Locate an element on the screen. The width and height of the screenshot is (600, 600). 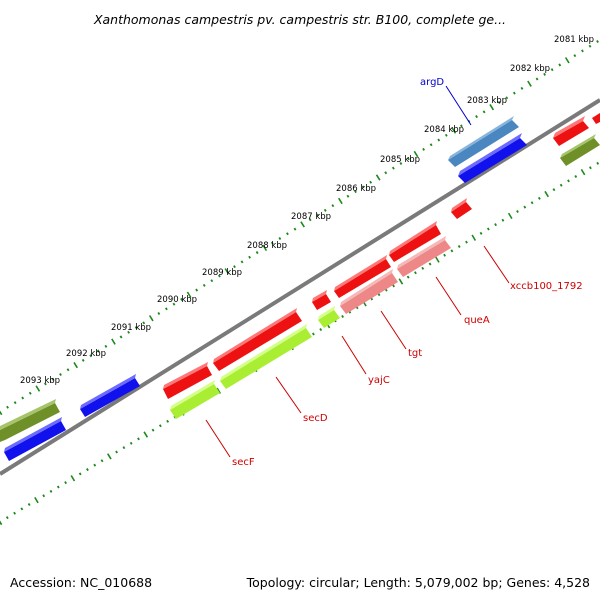
label-queA: queA is located at coordinates (477, 320).